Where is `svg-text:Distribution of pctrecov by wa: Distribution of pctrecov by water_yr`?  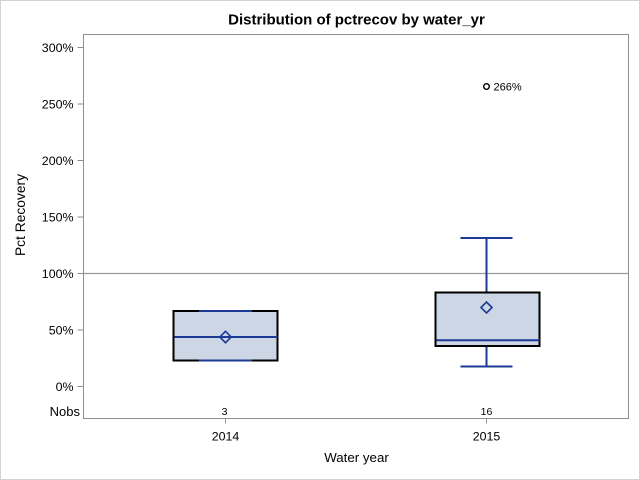 svg-text:Distribution of pctrecov by wa: Distribution of pctrecov by water_yr is located at coordinates (356, 20).